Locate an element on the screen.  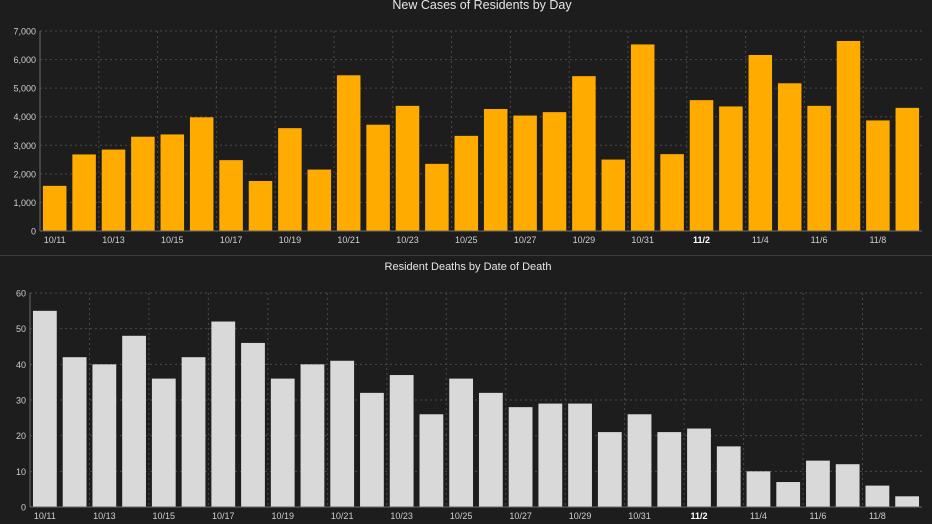
y-tick-label: 10 is located at coordinates (21, 472).